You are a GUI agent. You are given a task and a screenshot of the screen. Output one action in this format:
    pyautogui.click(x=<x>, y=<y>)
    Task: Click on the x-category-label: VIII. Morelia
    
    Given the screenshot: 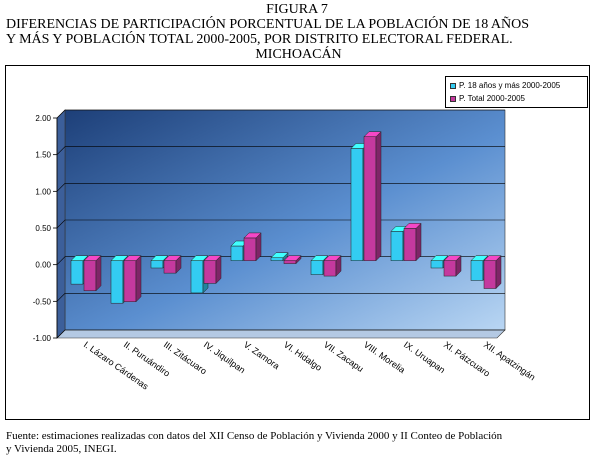 What is the action you would take?
    pyautogui.click(x=384, y=357)
    